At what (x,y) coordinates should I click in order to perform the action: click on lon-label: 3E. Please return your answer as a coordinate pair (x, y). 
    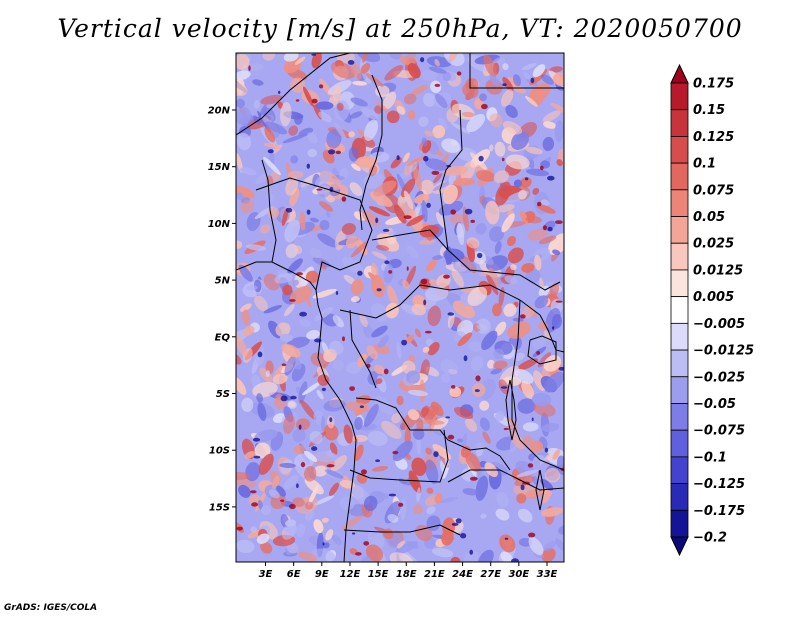
    Looking at the image, I should click on (266, 574).